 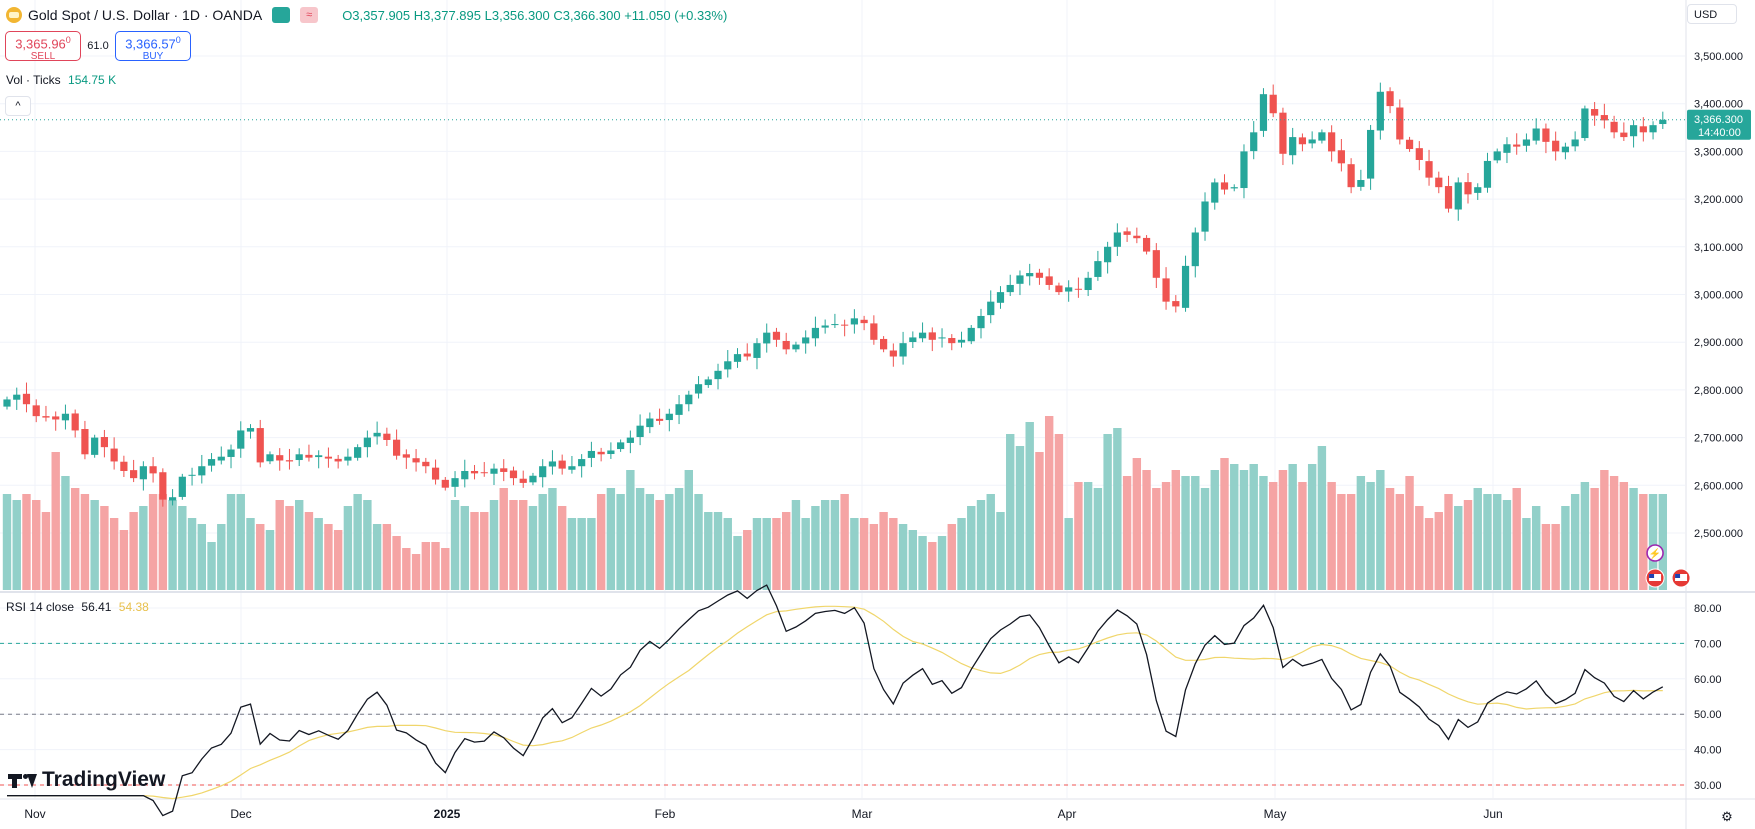 I want to click on logo-text: TradingView, so click(x=104, y=779).